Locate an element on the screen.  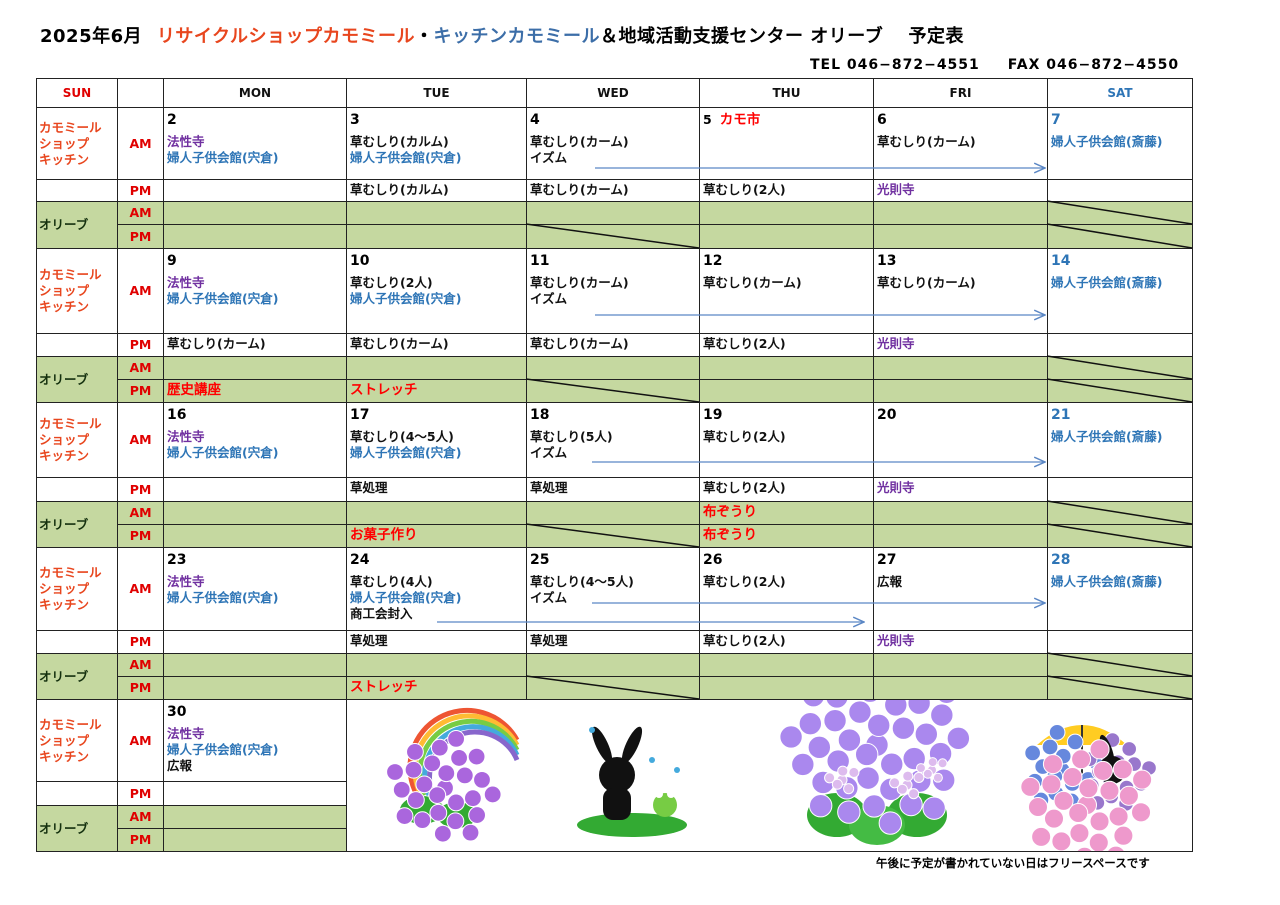
day-header: FRI is located at coordinates (960, 93).